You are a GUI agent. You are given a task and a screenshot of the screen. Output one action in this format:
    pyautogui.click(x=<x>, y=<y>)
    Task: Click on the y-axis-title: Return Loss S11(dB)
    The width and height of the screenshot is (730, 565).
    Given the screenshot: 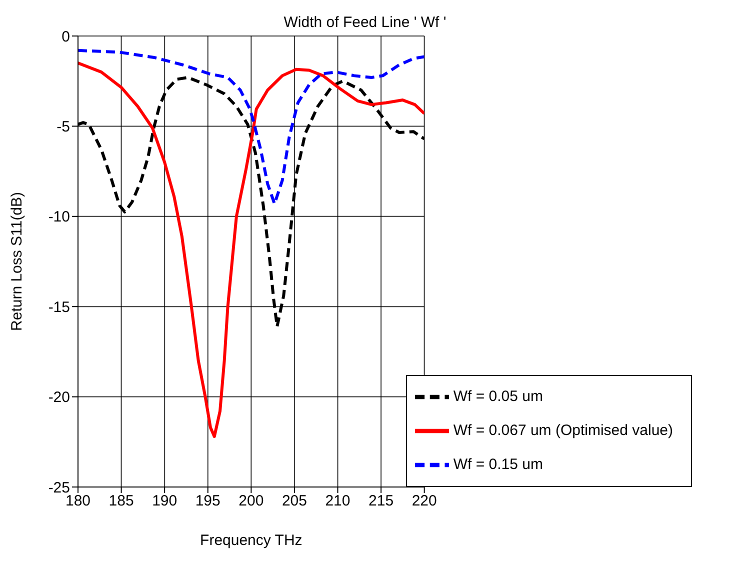 What is the action you would take?
    pyautogui.click(x=17, y=261)
    